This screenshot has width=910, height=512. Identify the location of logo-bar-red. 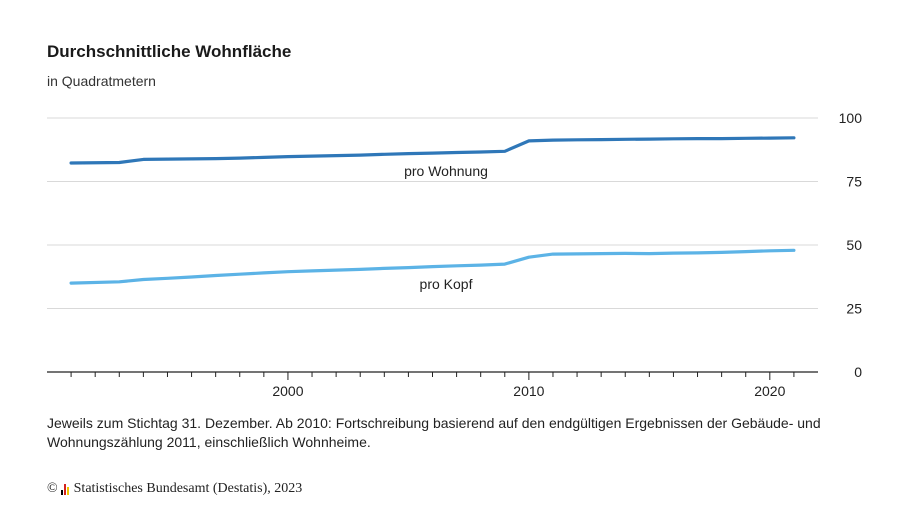
(64, 489).